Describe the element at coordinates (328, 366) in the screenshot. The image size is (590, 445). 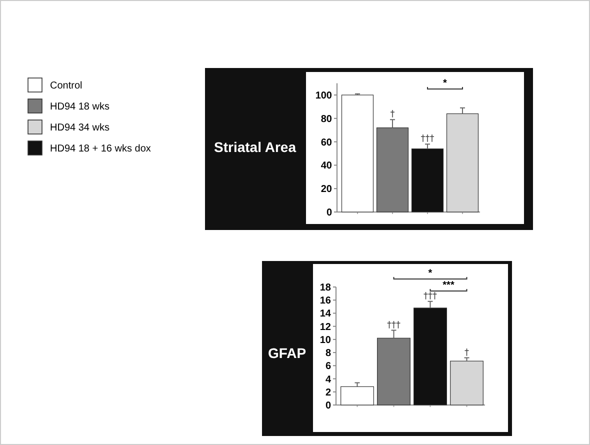
I see `y-tick-label: 6` at that location.